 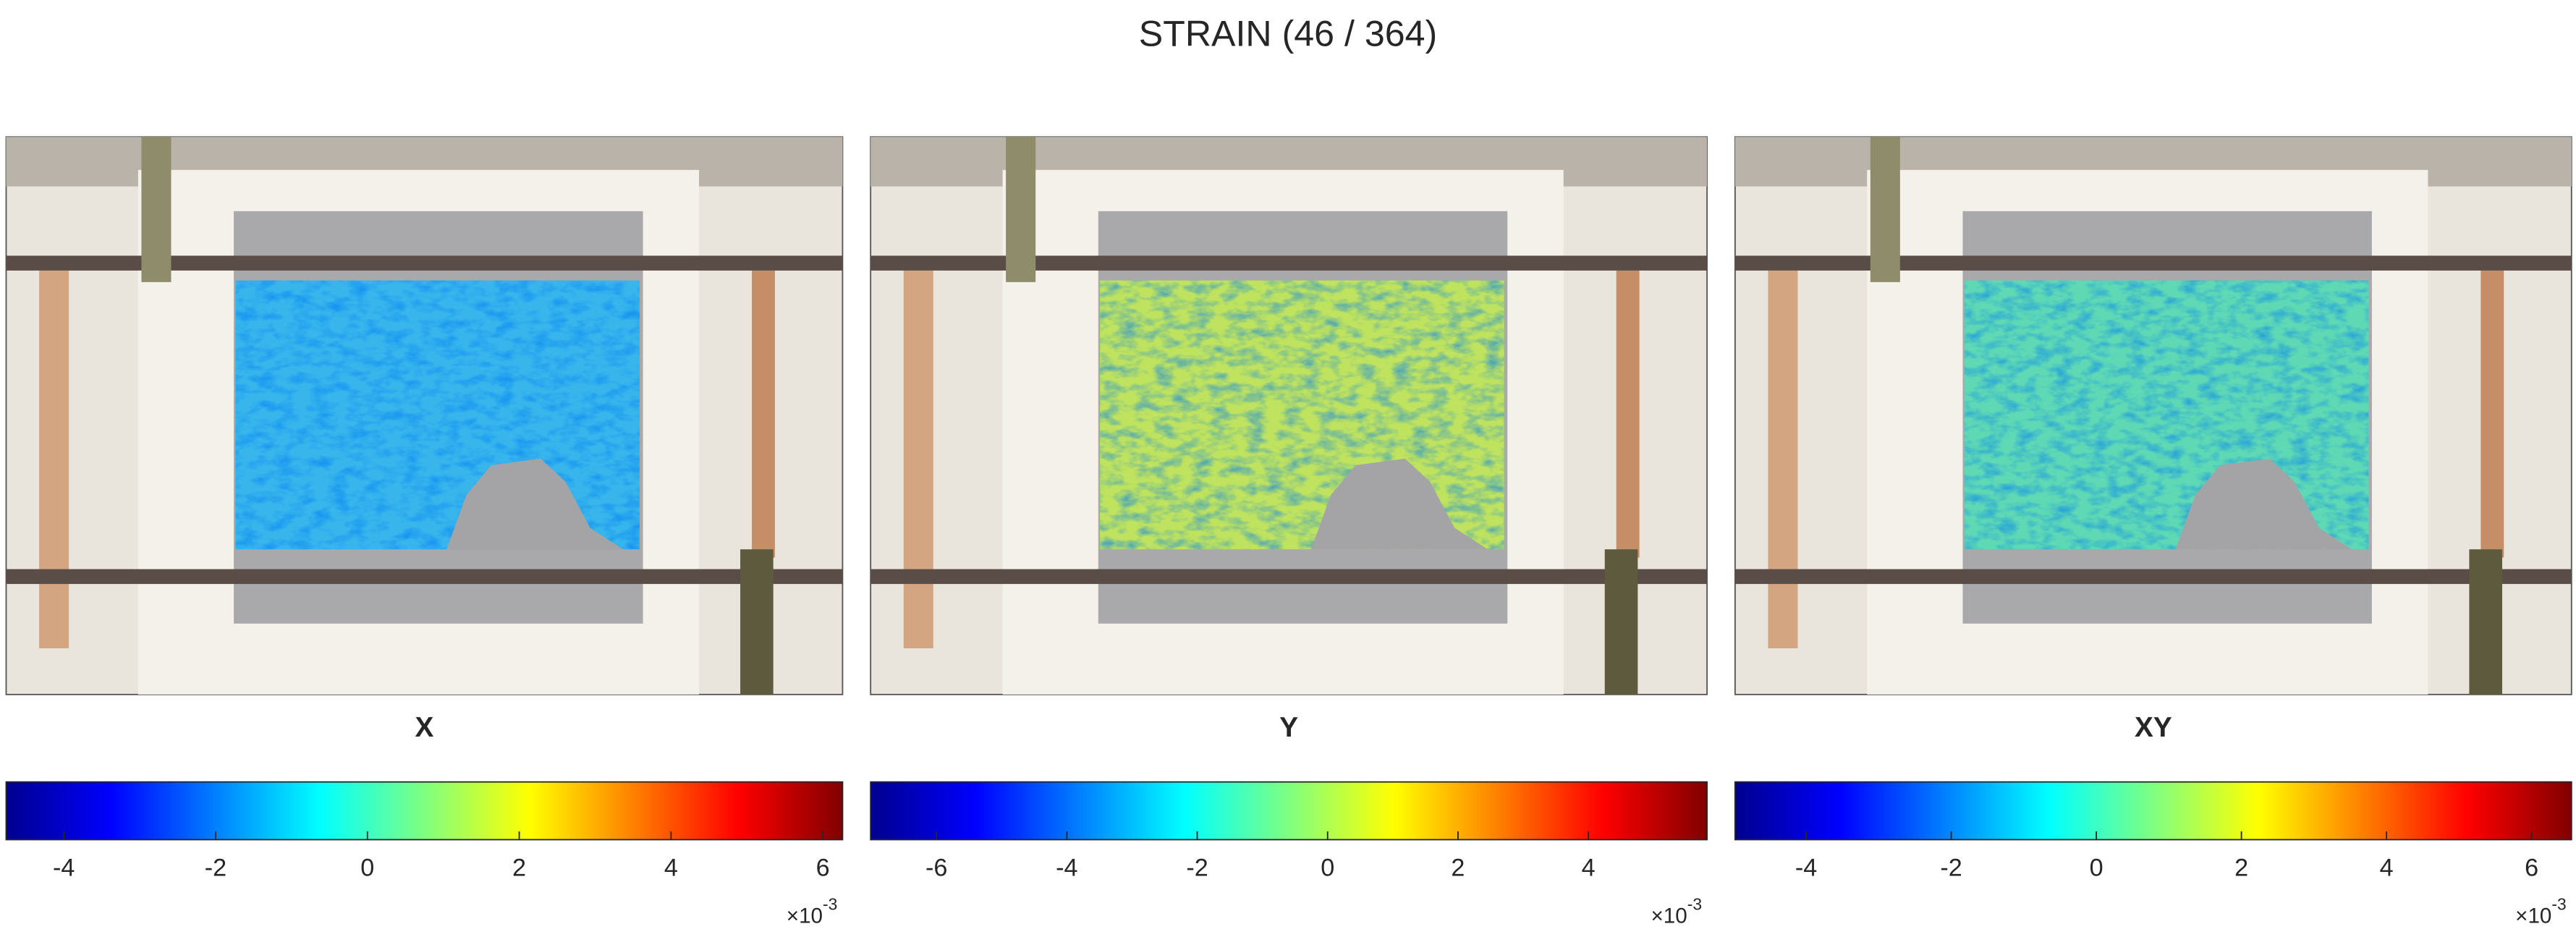 I want to click on panel-title: XY, so click(x=2153, y=727).